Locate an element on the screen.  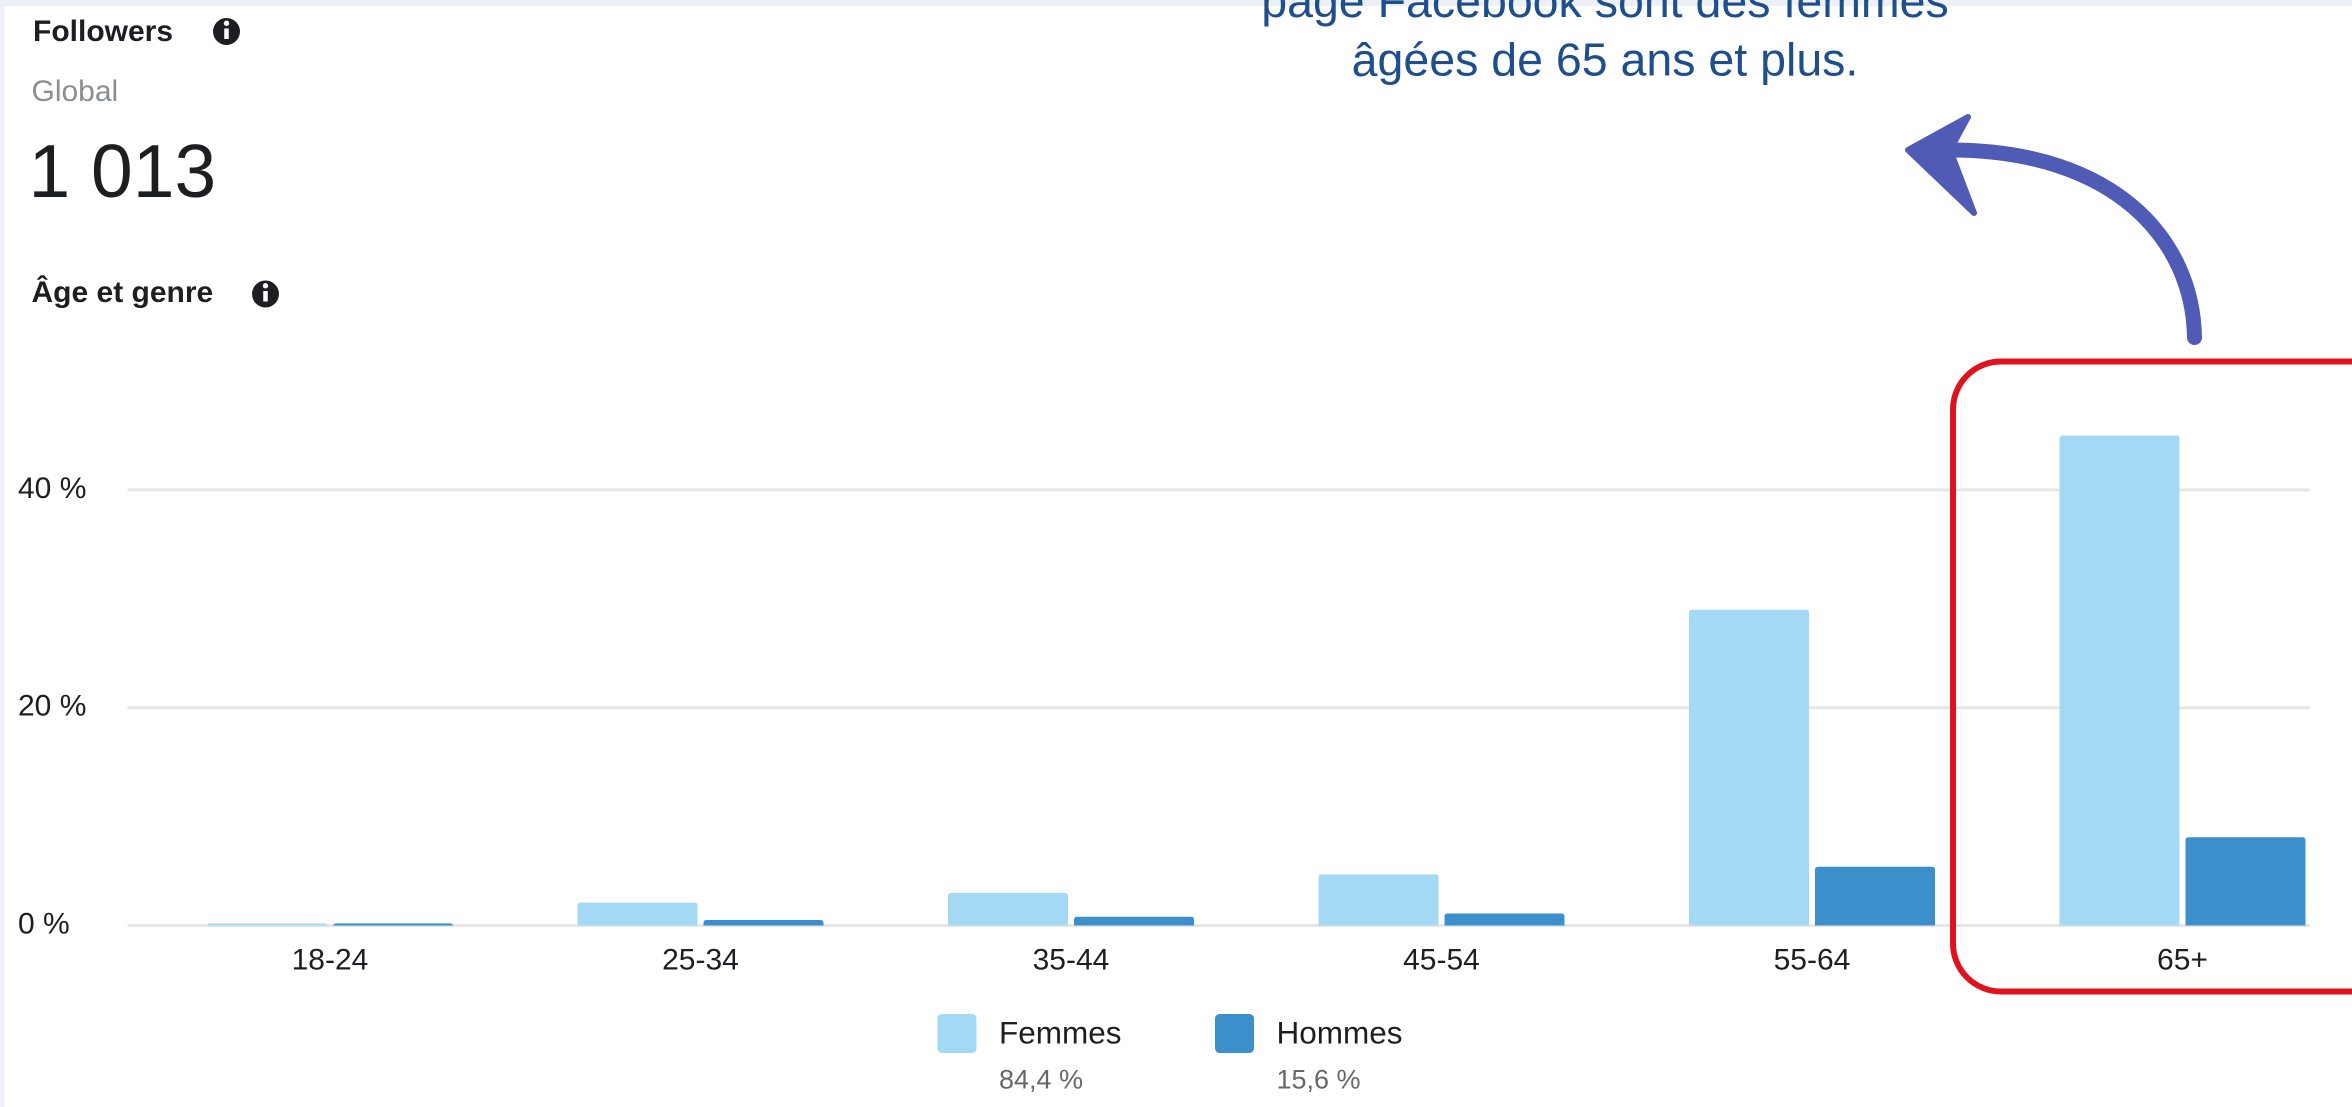
title: Followers is located at coordinates (103, 31).